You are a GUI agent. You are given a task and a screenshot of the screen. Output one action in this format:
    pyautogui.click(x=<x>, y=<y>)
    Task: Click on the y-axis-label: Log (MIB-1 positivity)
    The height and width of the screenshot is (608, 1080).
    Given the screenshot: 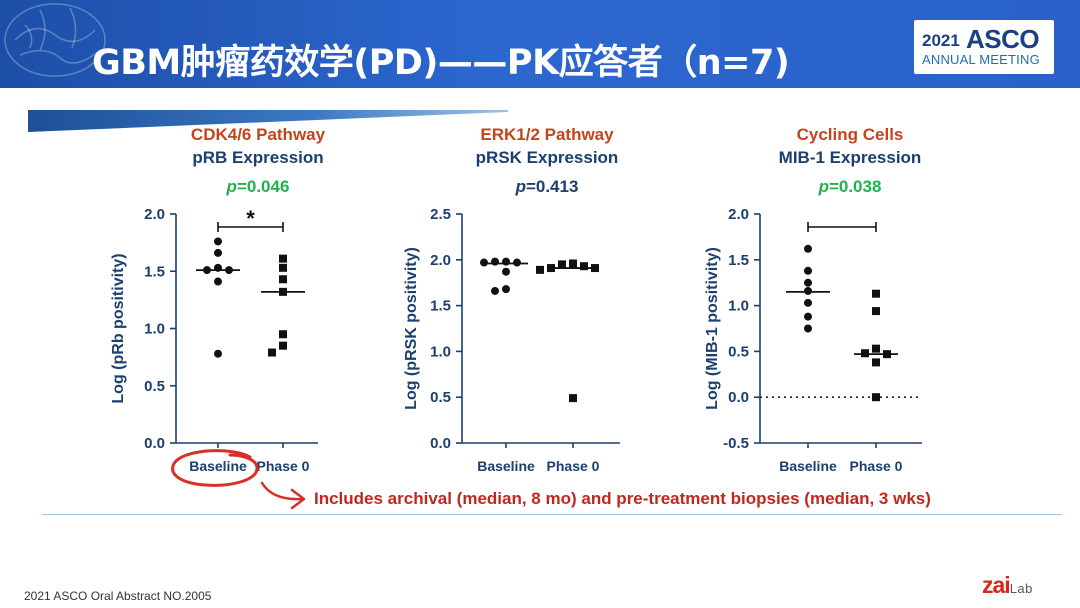 What is the action you would take?
    pyautogui.click(x=712, y=328)
    